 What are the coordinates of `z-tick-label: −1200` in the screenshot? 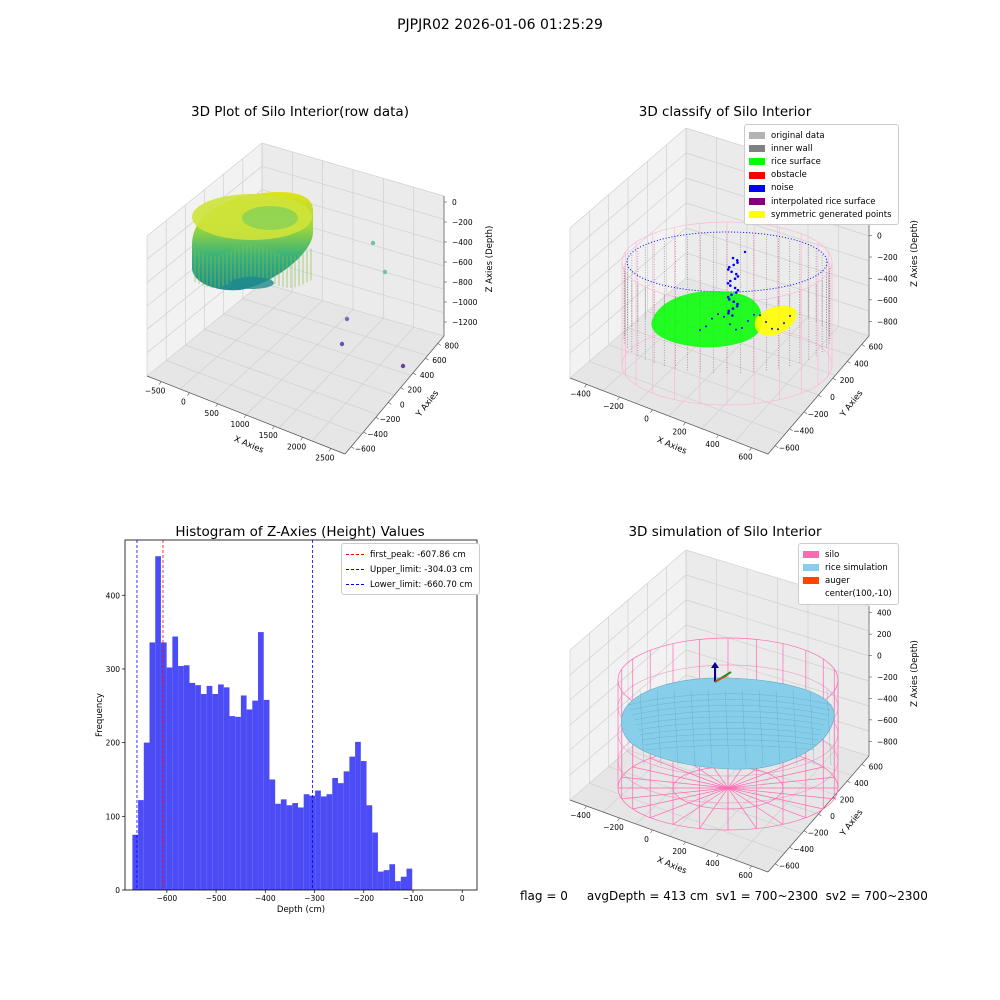 It's located at (465, 322).